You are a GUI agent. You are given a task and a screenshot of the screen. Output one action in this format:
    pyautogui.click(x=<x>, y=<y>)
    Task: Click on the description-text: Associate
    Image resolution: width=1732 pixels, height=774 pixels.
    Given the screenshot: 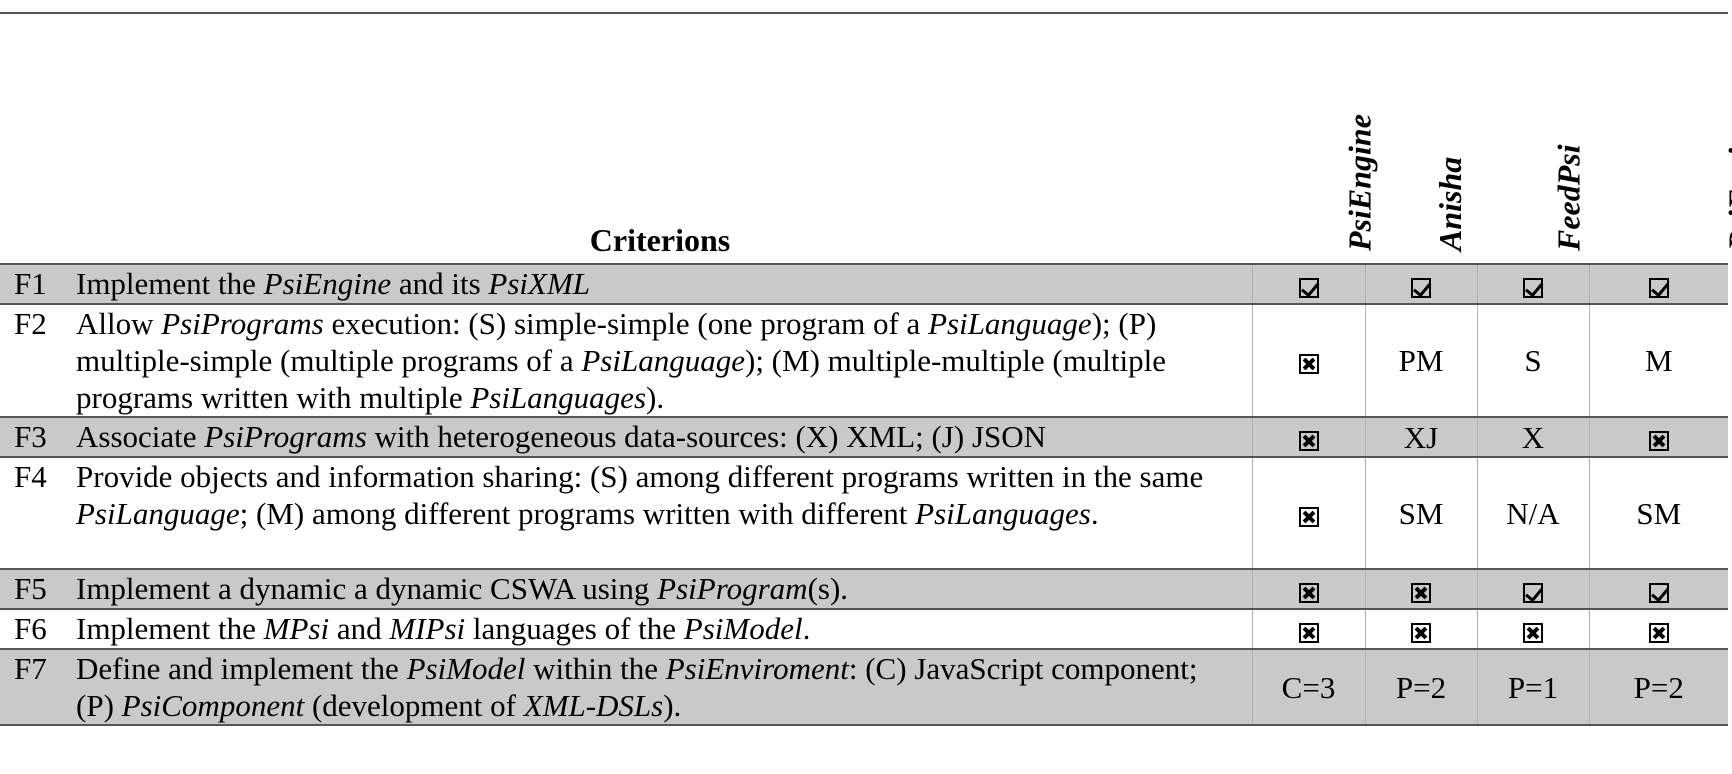 What is the action you would take?
    pyautogui.click(x=140, y=436)
    